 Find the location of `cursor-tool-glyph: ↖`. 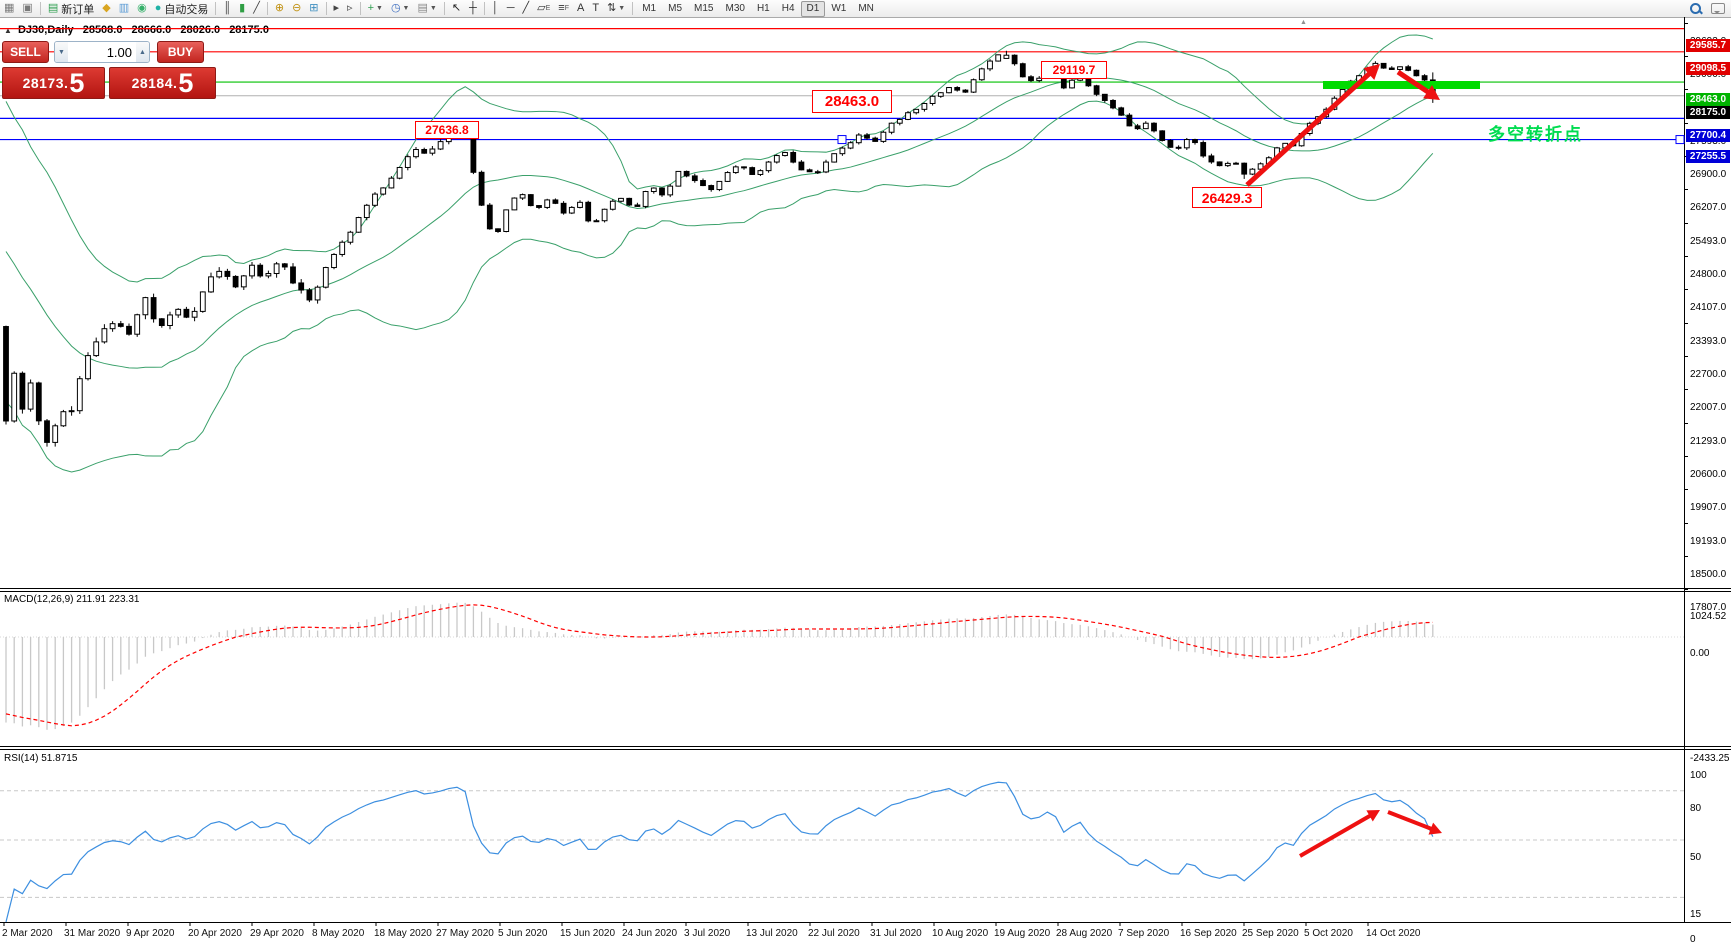

cursor-tool-glyph: ↖ is located at coordinates (456, 8).